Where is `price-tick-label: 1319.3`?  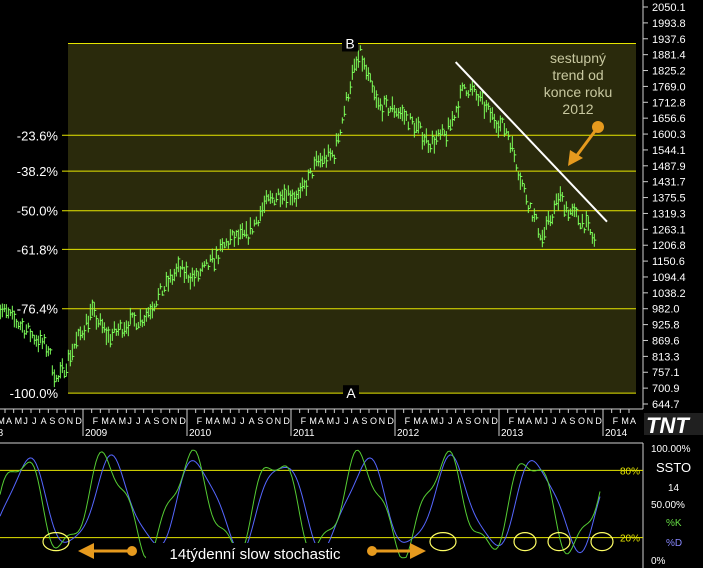
price-tick-label: 1319.3 is located at coordinates (669, 214).